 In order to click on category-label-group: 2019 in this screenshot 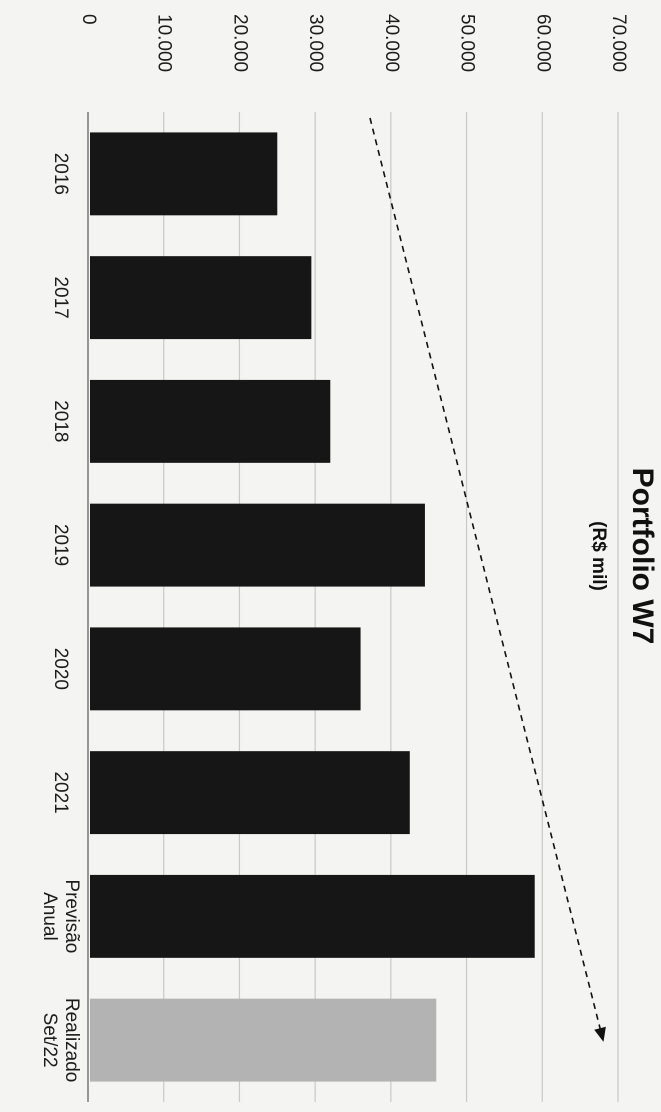, I will do `click(60, 545)`.